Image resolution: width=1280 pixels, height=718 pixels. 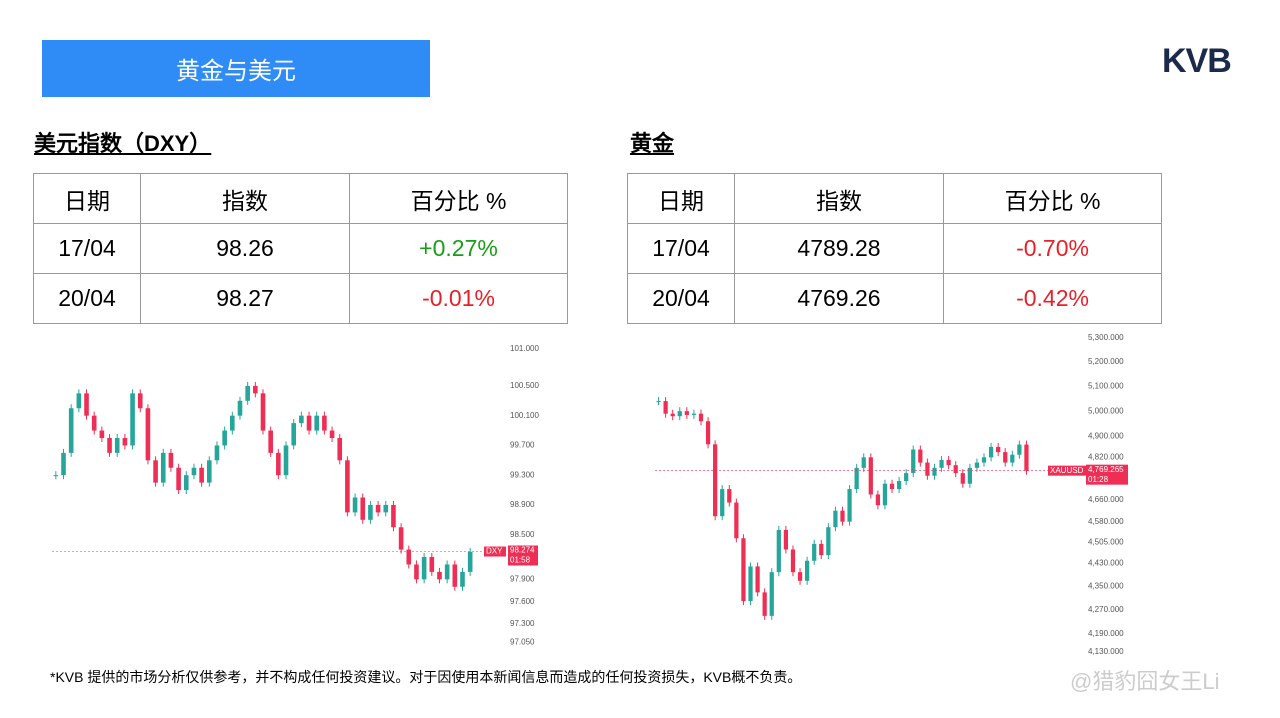 I want to click on y-tick-label: 4,270.000, so click(x=1106, y=609).